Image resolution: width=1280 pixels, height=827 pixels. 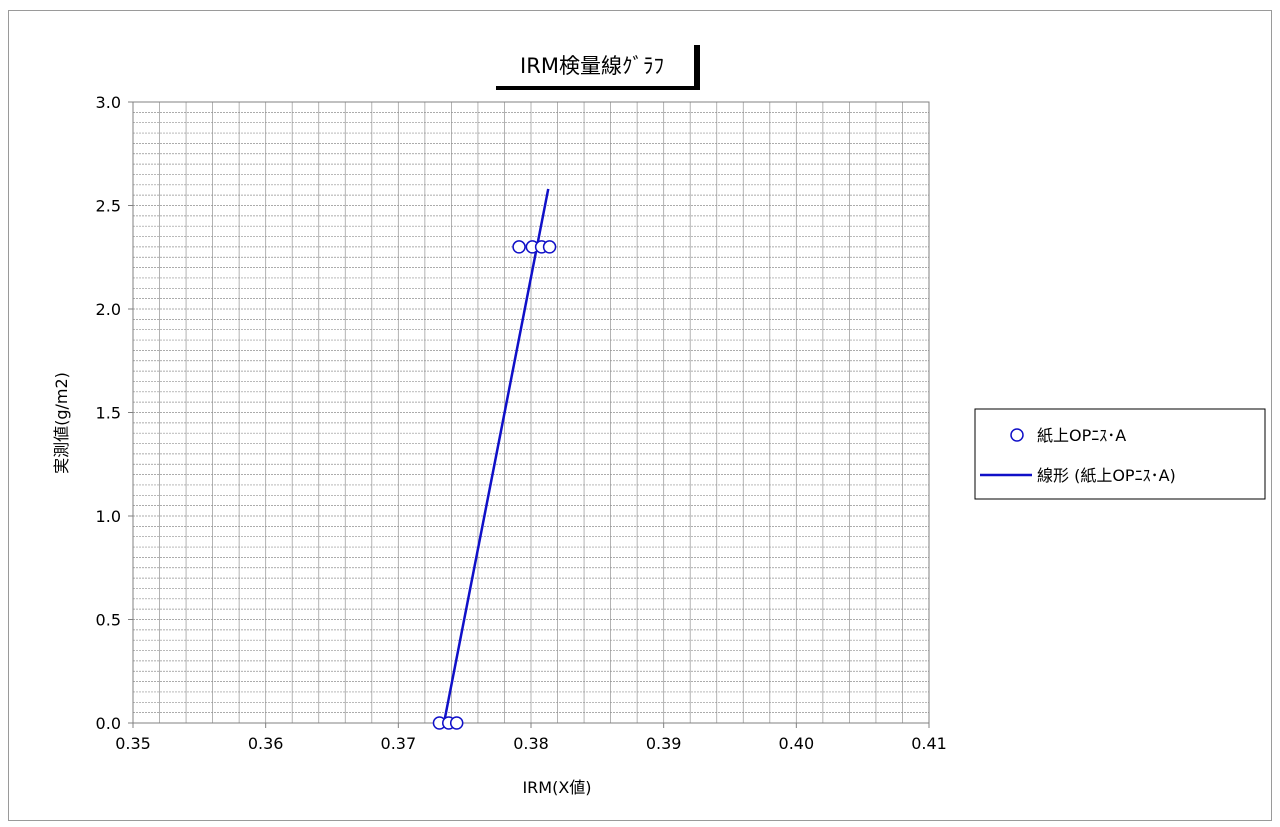 I want to click on y-tick-label: 2.0, so click(x=108, y=309).